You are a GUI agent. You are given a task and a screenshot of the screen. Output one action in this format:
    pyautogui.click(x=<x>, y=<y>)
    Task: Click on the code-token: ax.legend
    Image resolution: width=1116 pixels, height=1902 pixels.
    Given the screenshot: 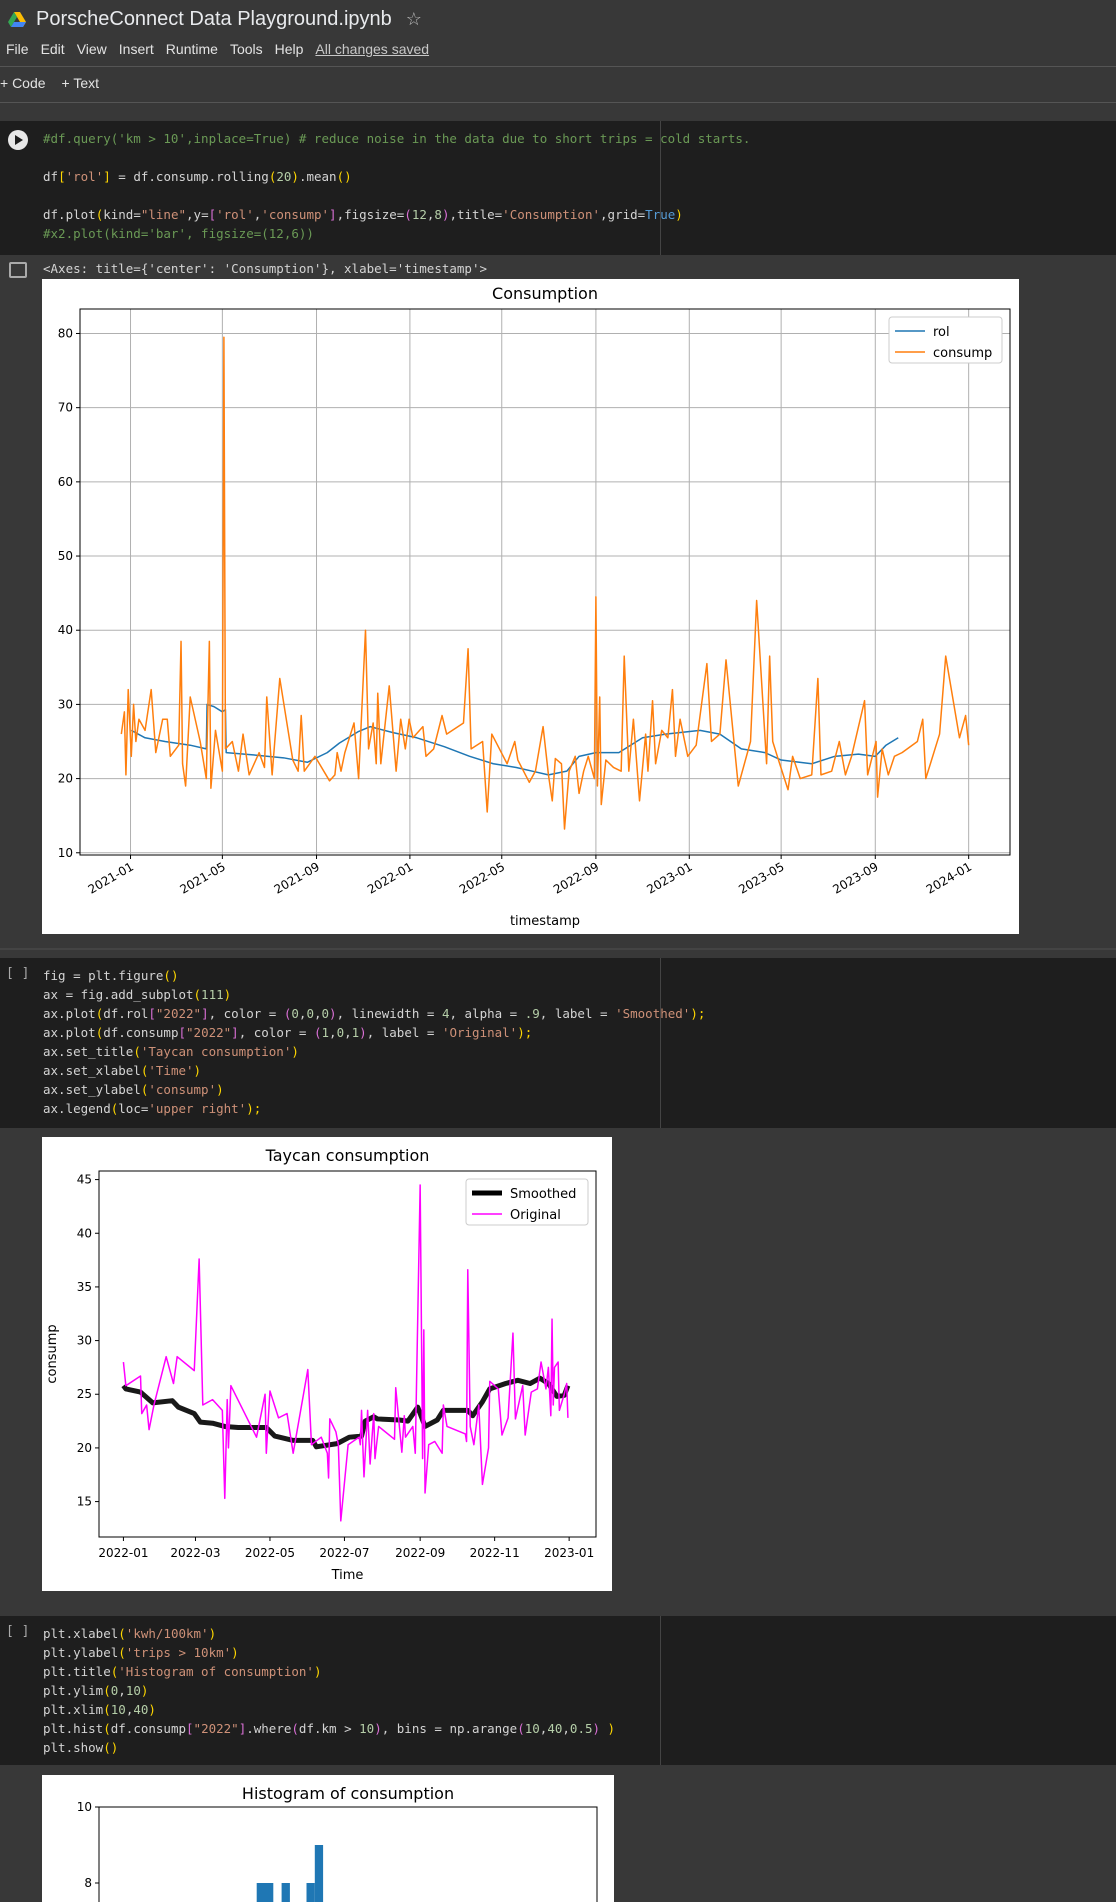 What is the action you would take?
    pyautogui.click(x=77, y=1108)
    